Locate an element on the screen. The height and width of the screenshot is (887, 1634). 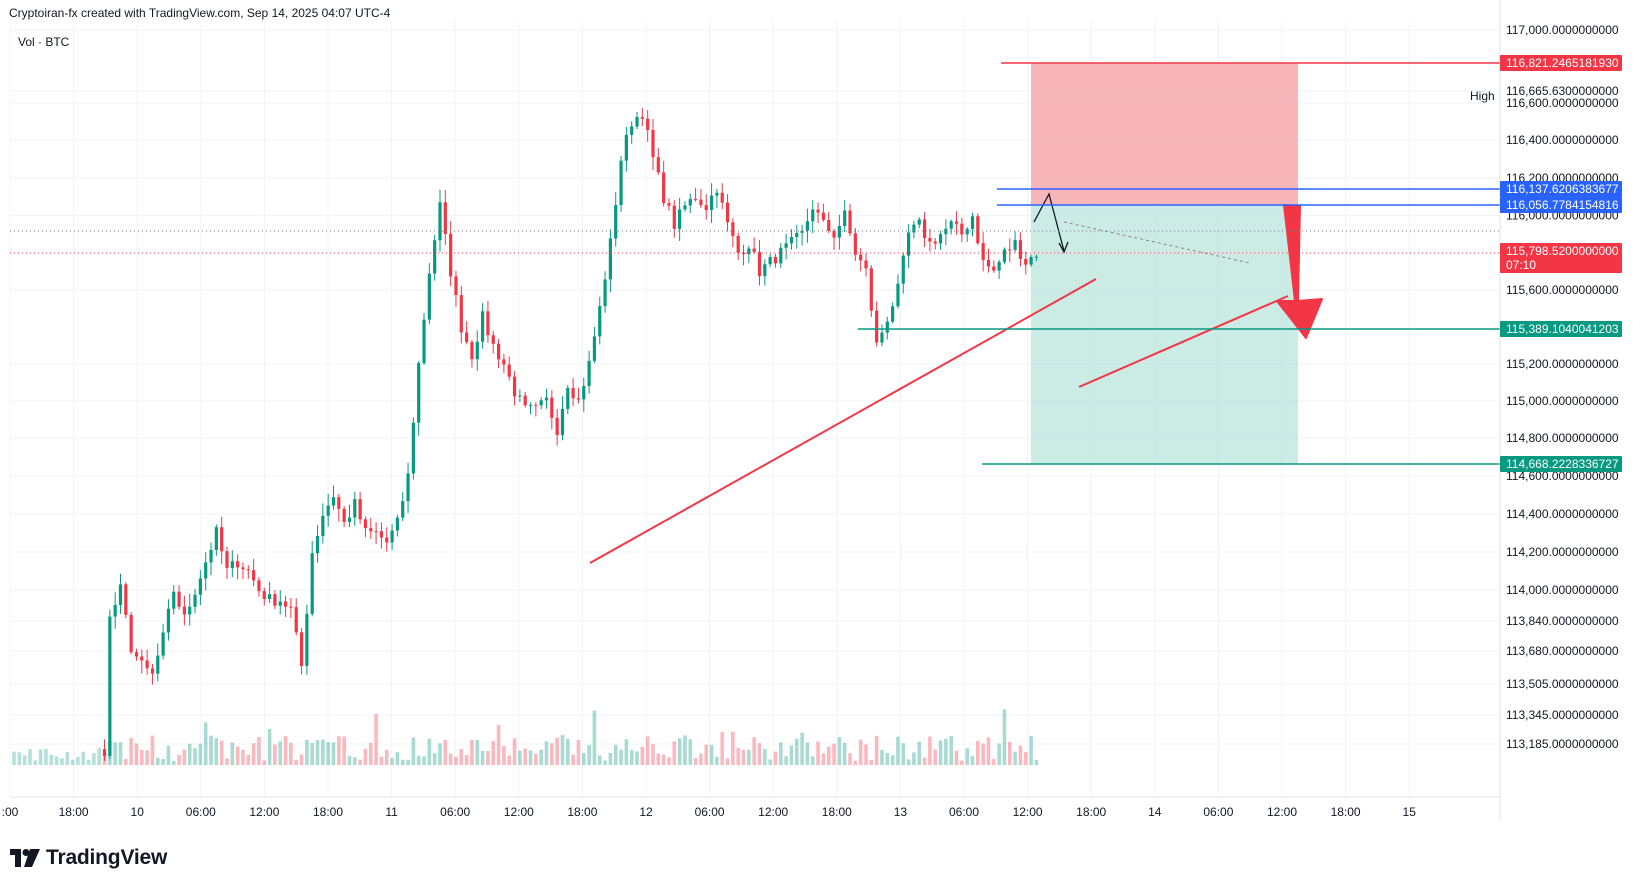
price-tick-label: 113,505.0000000000 is located at coordinates (1562, 684).